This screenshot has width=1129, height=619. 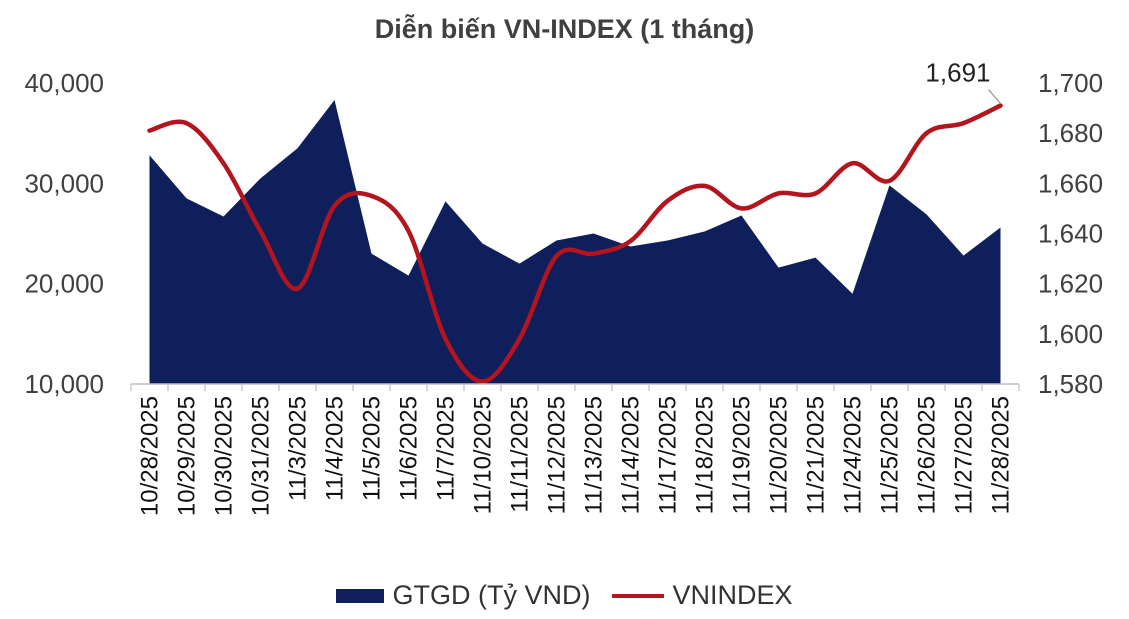 I want to click on x-tick-label: 11/4/2025, so click(x=335, y=448).